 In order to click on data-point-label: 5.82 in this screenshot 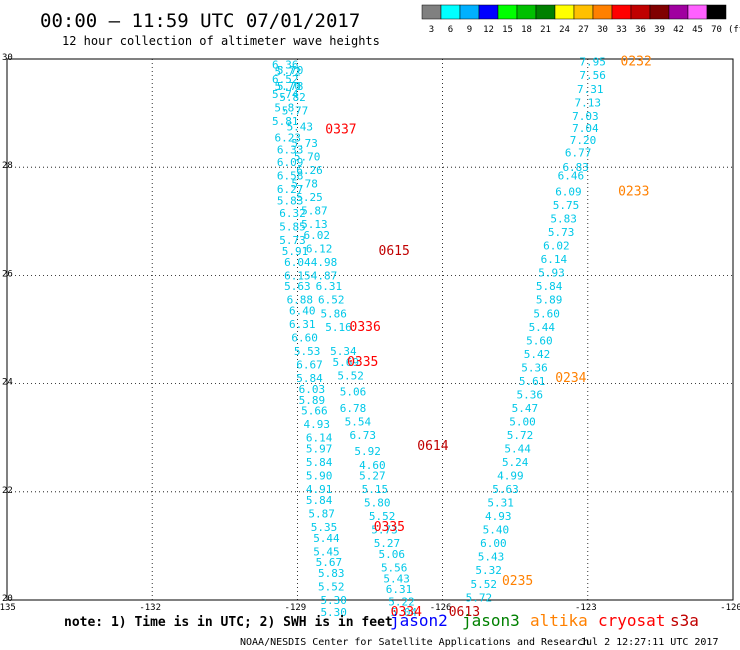, I will do `click(292, 97)`.